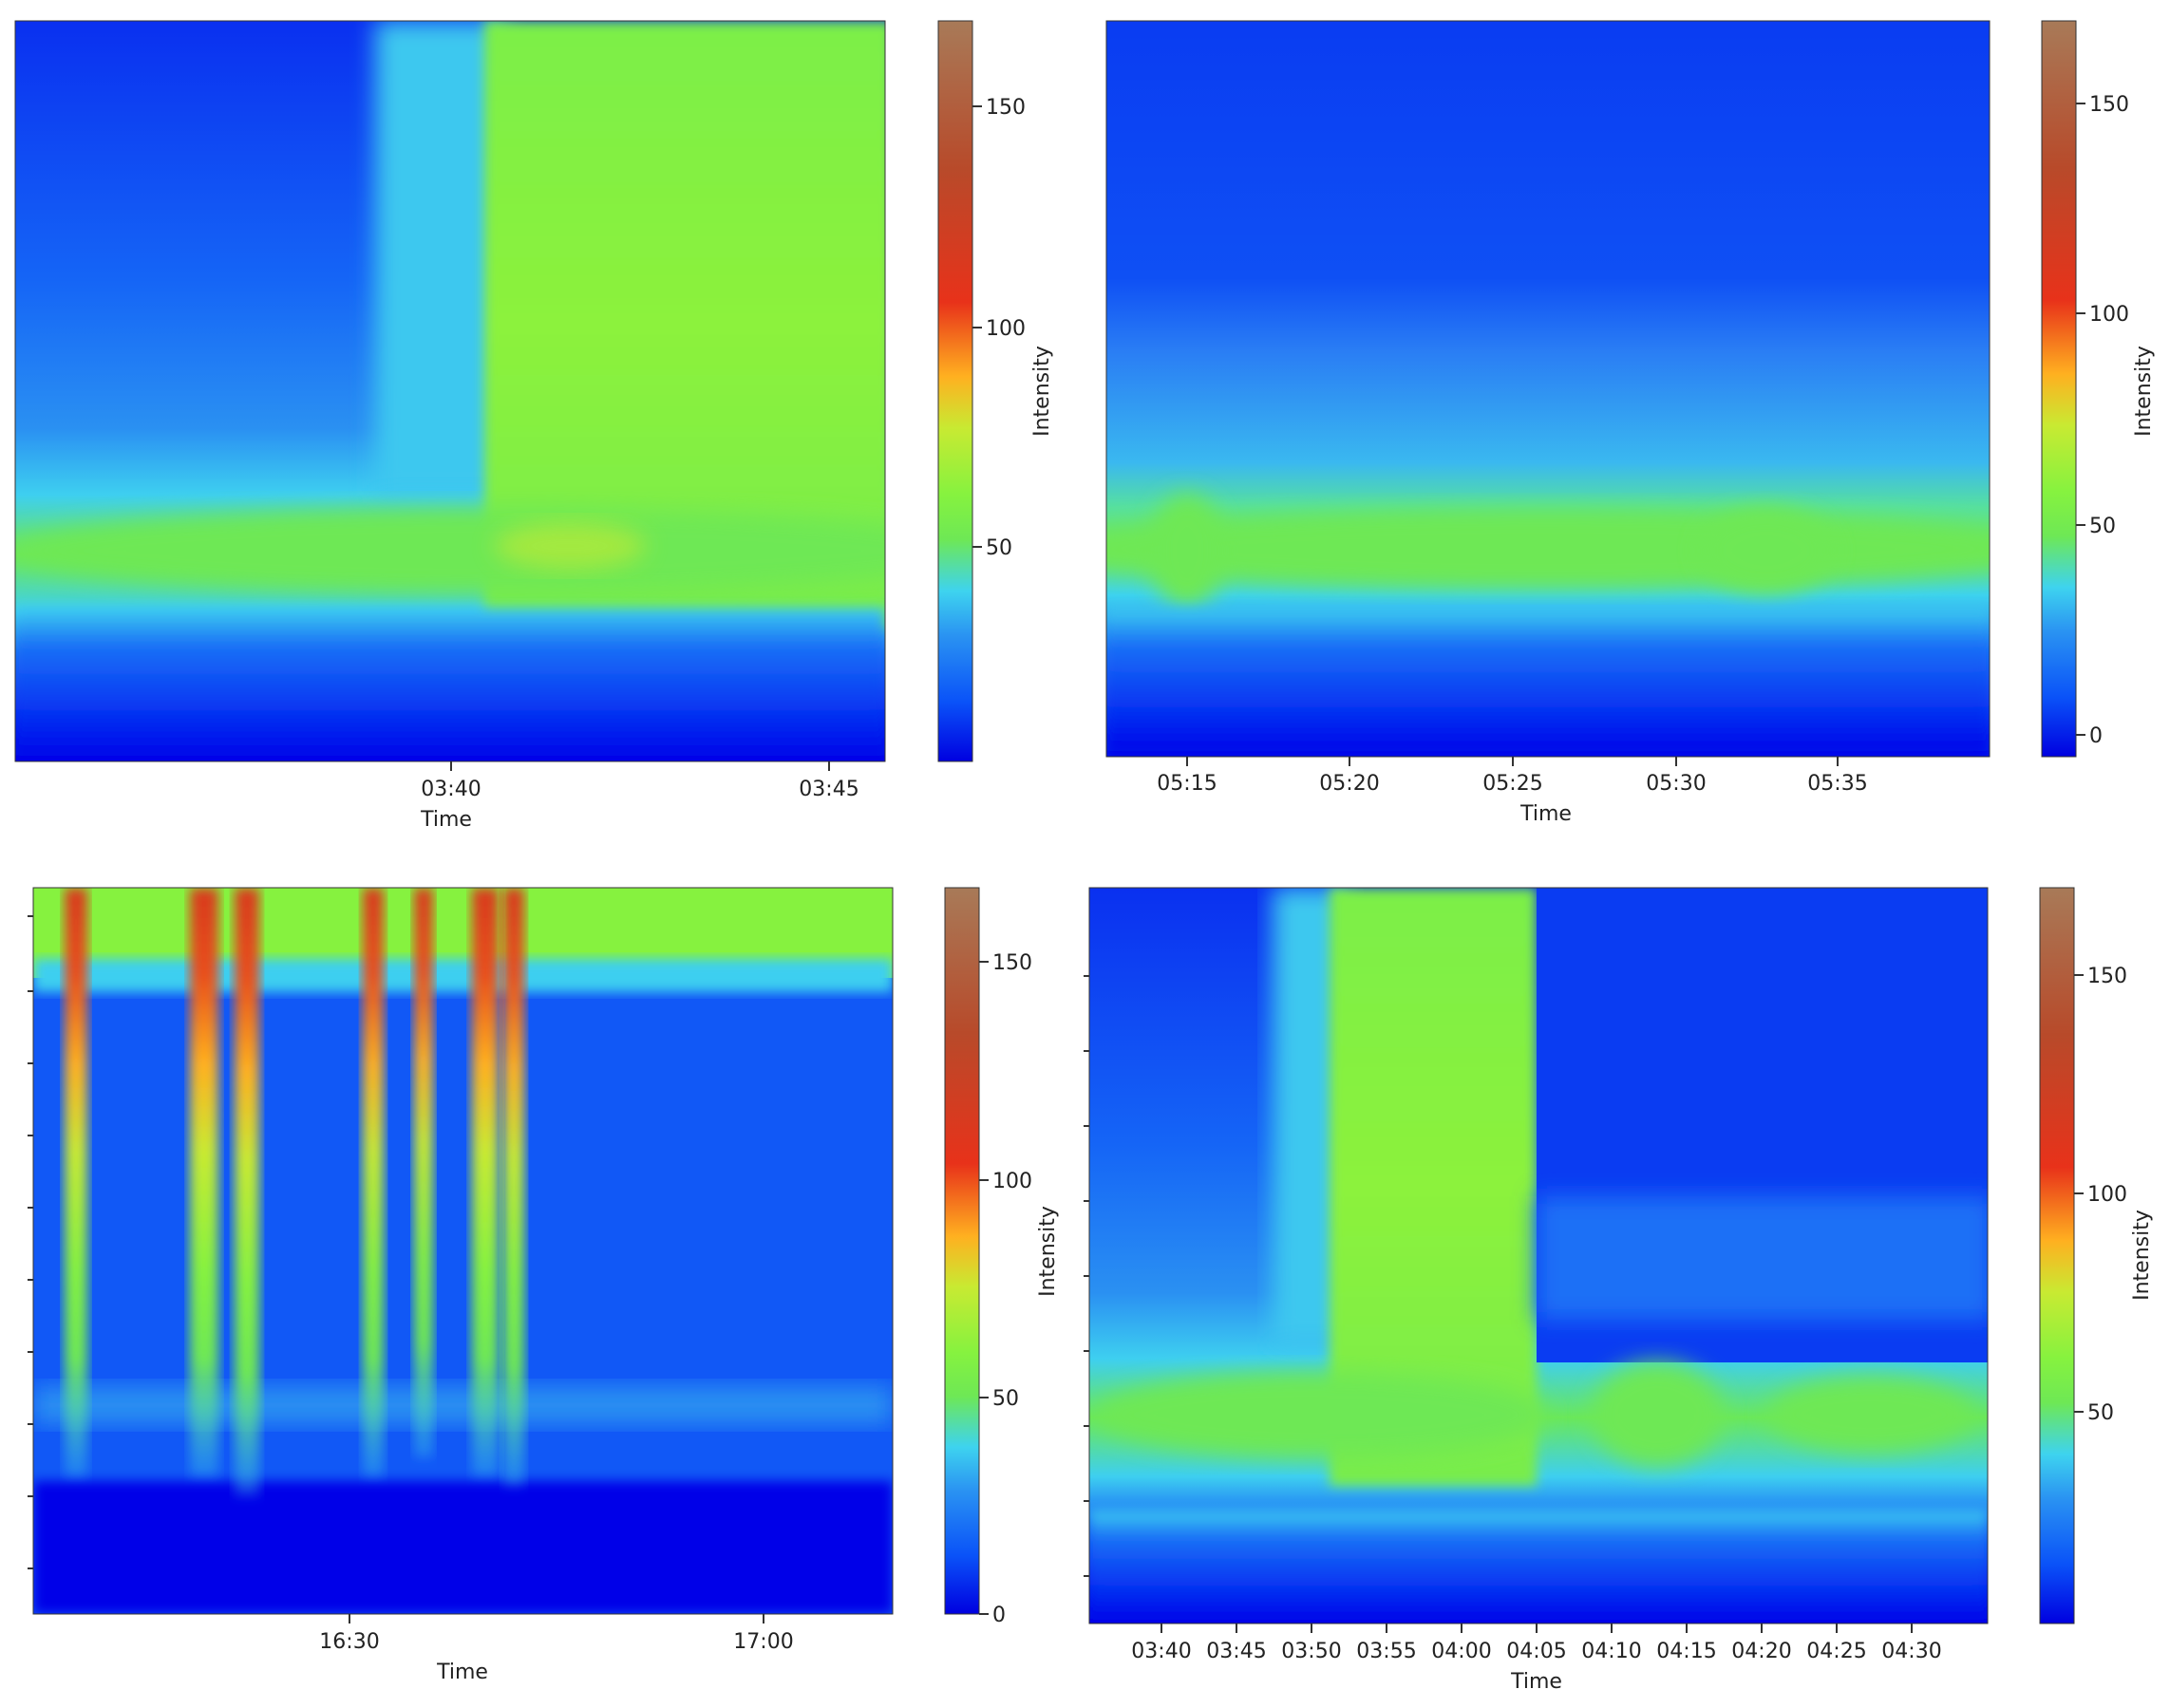 Image resolution: width=2170 pixels, height=1708 pixels. I want to click on y-ticks-bottom-right, so click(1086, 1276).